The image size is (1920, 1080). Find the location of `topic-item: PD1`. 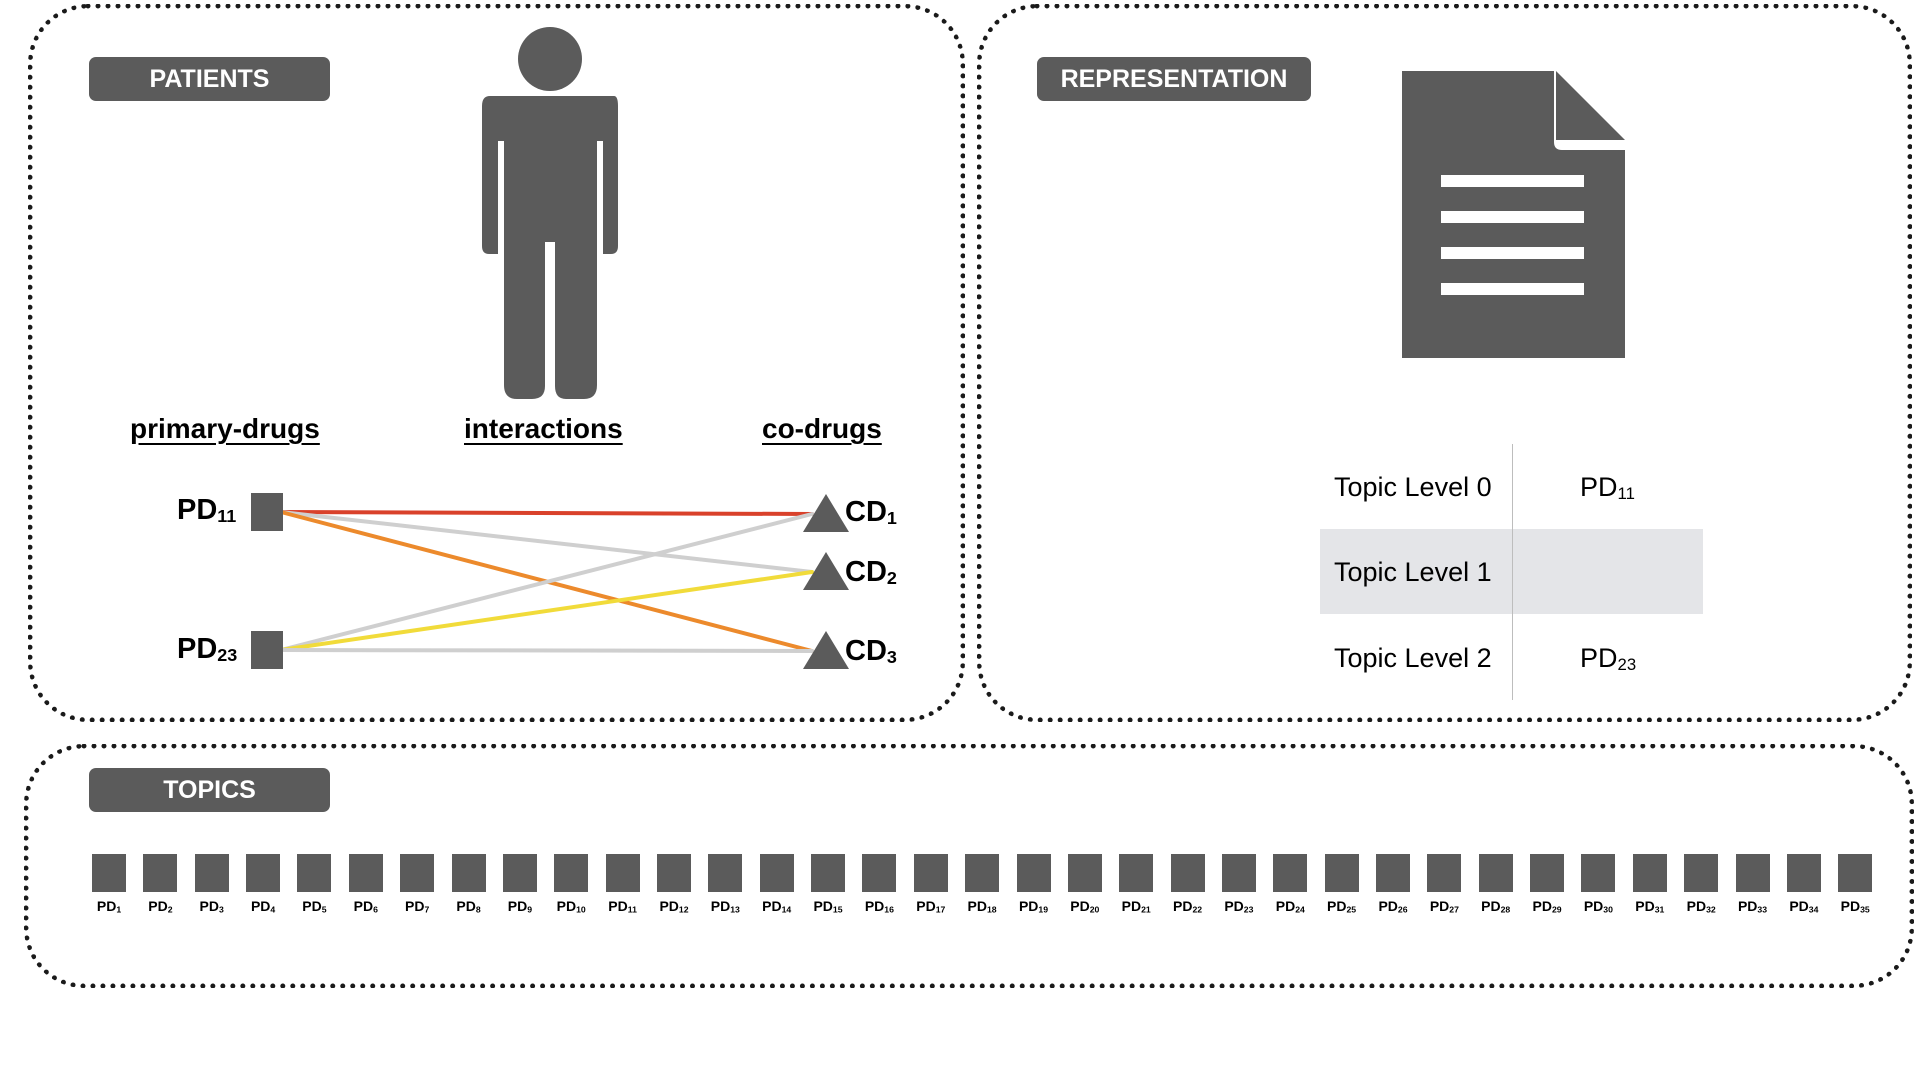

topic-item: PD1 is located at coordinates (109, 884).